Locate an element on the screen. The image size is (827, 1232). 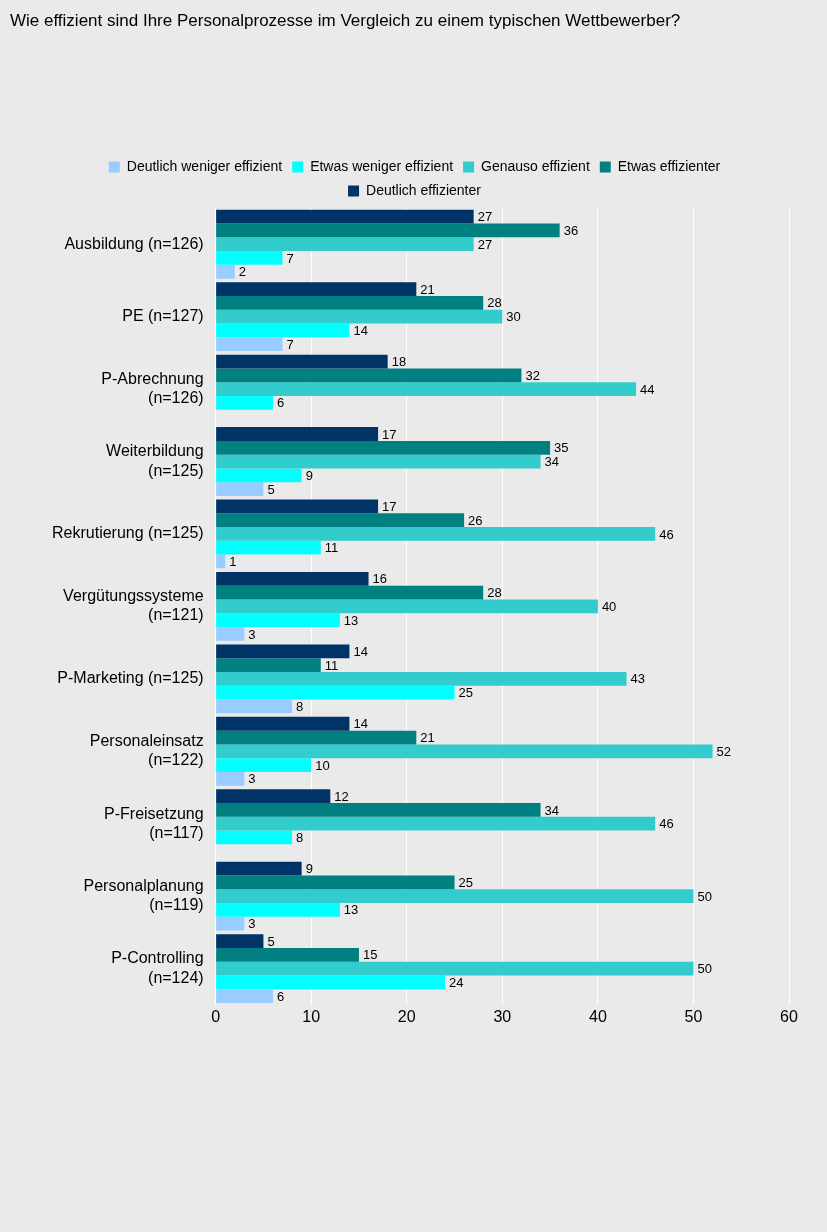
data-label: 24 is located at coordinates (456, 982).